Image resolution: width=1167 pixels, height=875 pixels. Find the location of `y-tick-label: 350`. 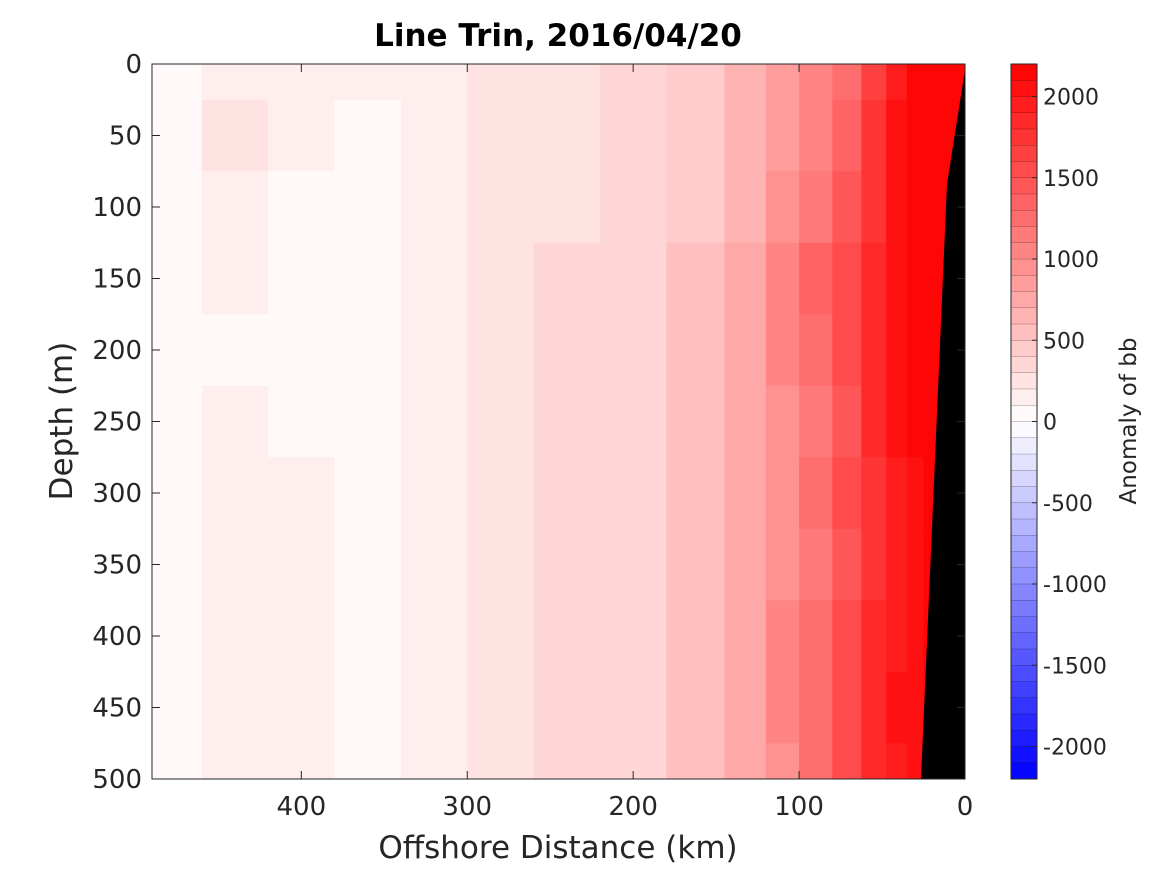

y-tick-label: 350 is located at coordinates (117, 566).